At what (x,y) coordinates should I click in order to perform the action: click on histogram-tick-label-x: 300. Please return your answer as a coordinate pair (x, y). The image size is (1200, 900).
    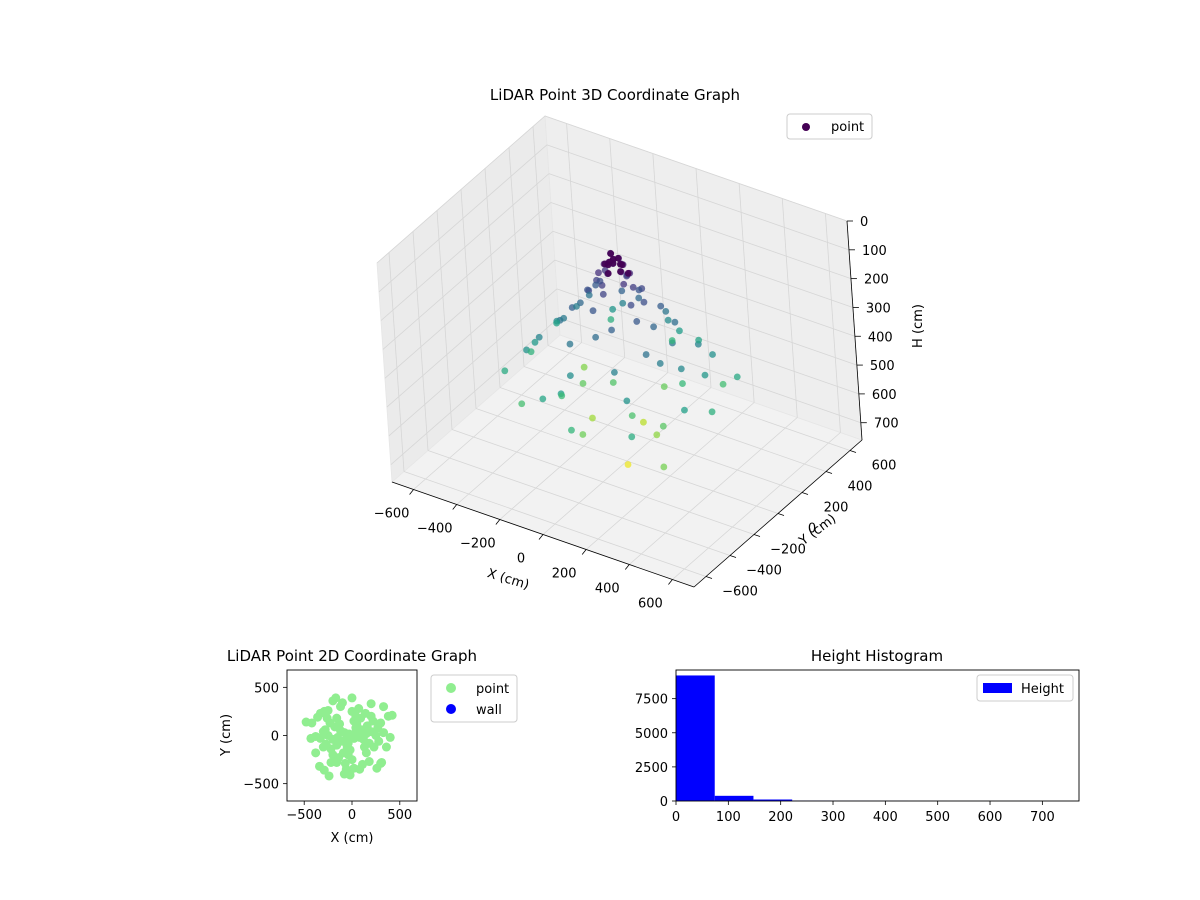
    Looking at the image, I should click on (833, 817).